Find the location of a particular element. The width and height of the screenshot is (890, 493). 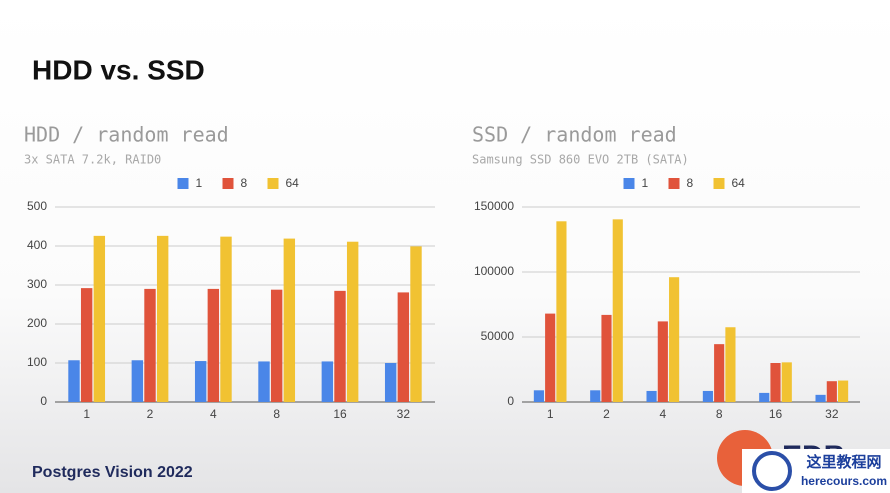

slide-title: HDD vs. SSD is located at coordinates (118, 69).